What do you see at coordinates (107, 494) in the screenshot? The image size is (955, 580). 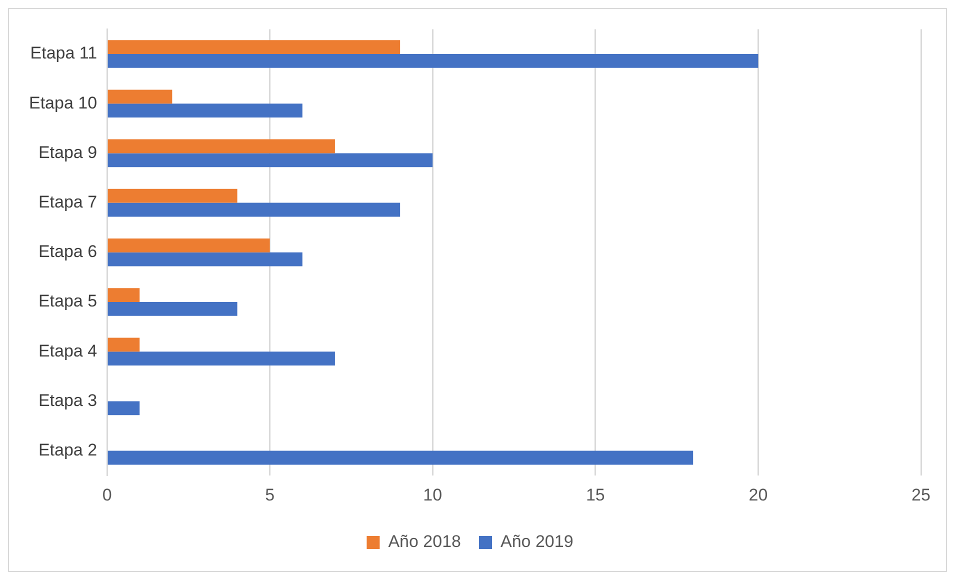 I see `x-tick-label: 0` at bounding box center [107, 494].